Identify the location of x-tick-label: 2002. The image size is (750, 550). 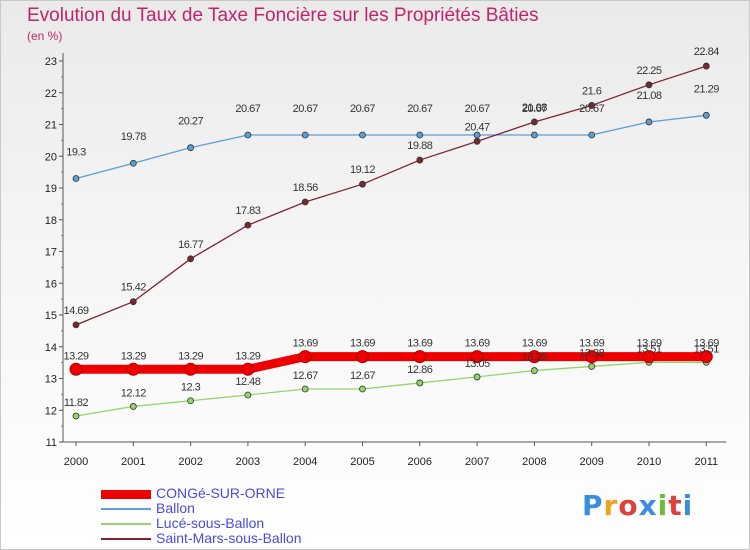
(190, 462).